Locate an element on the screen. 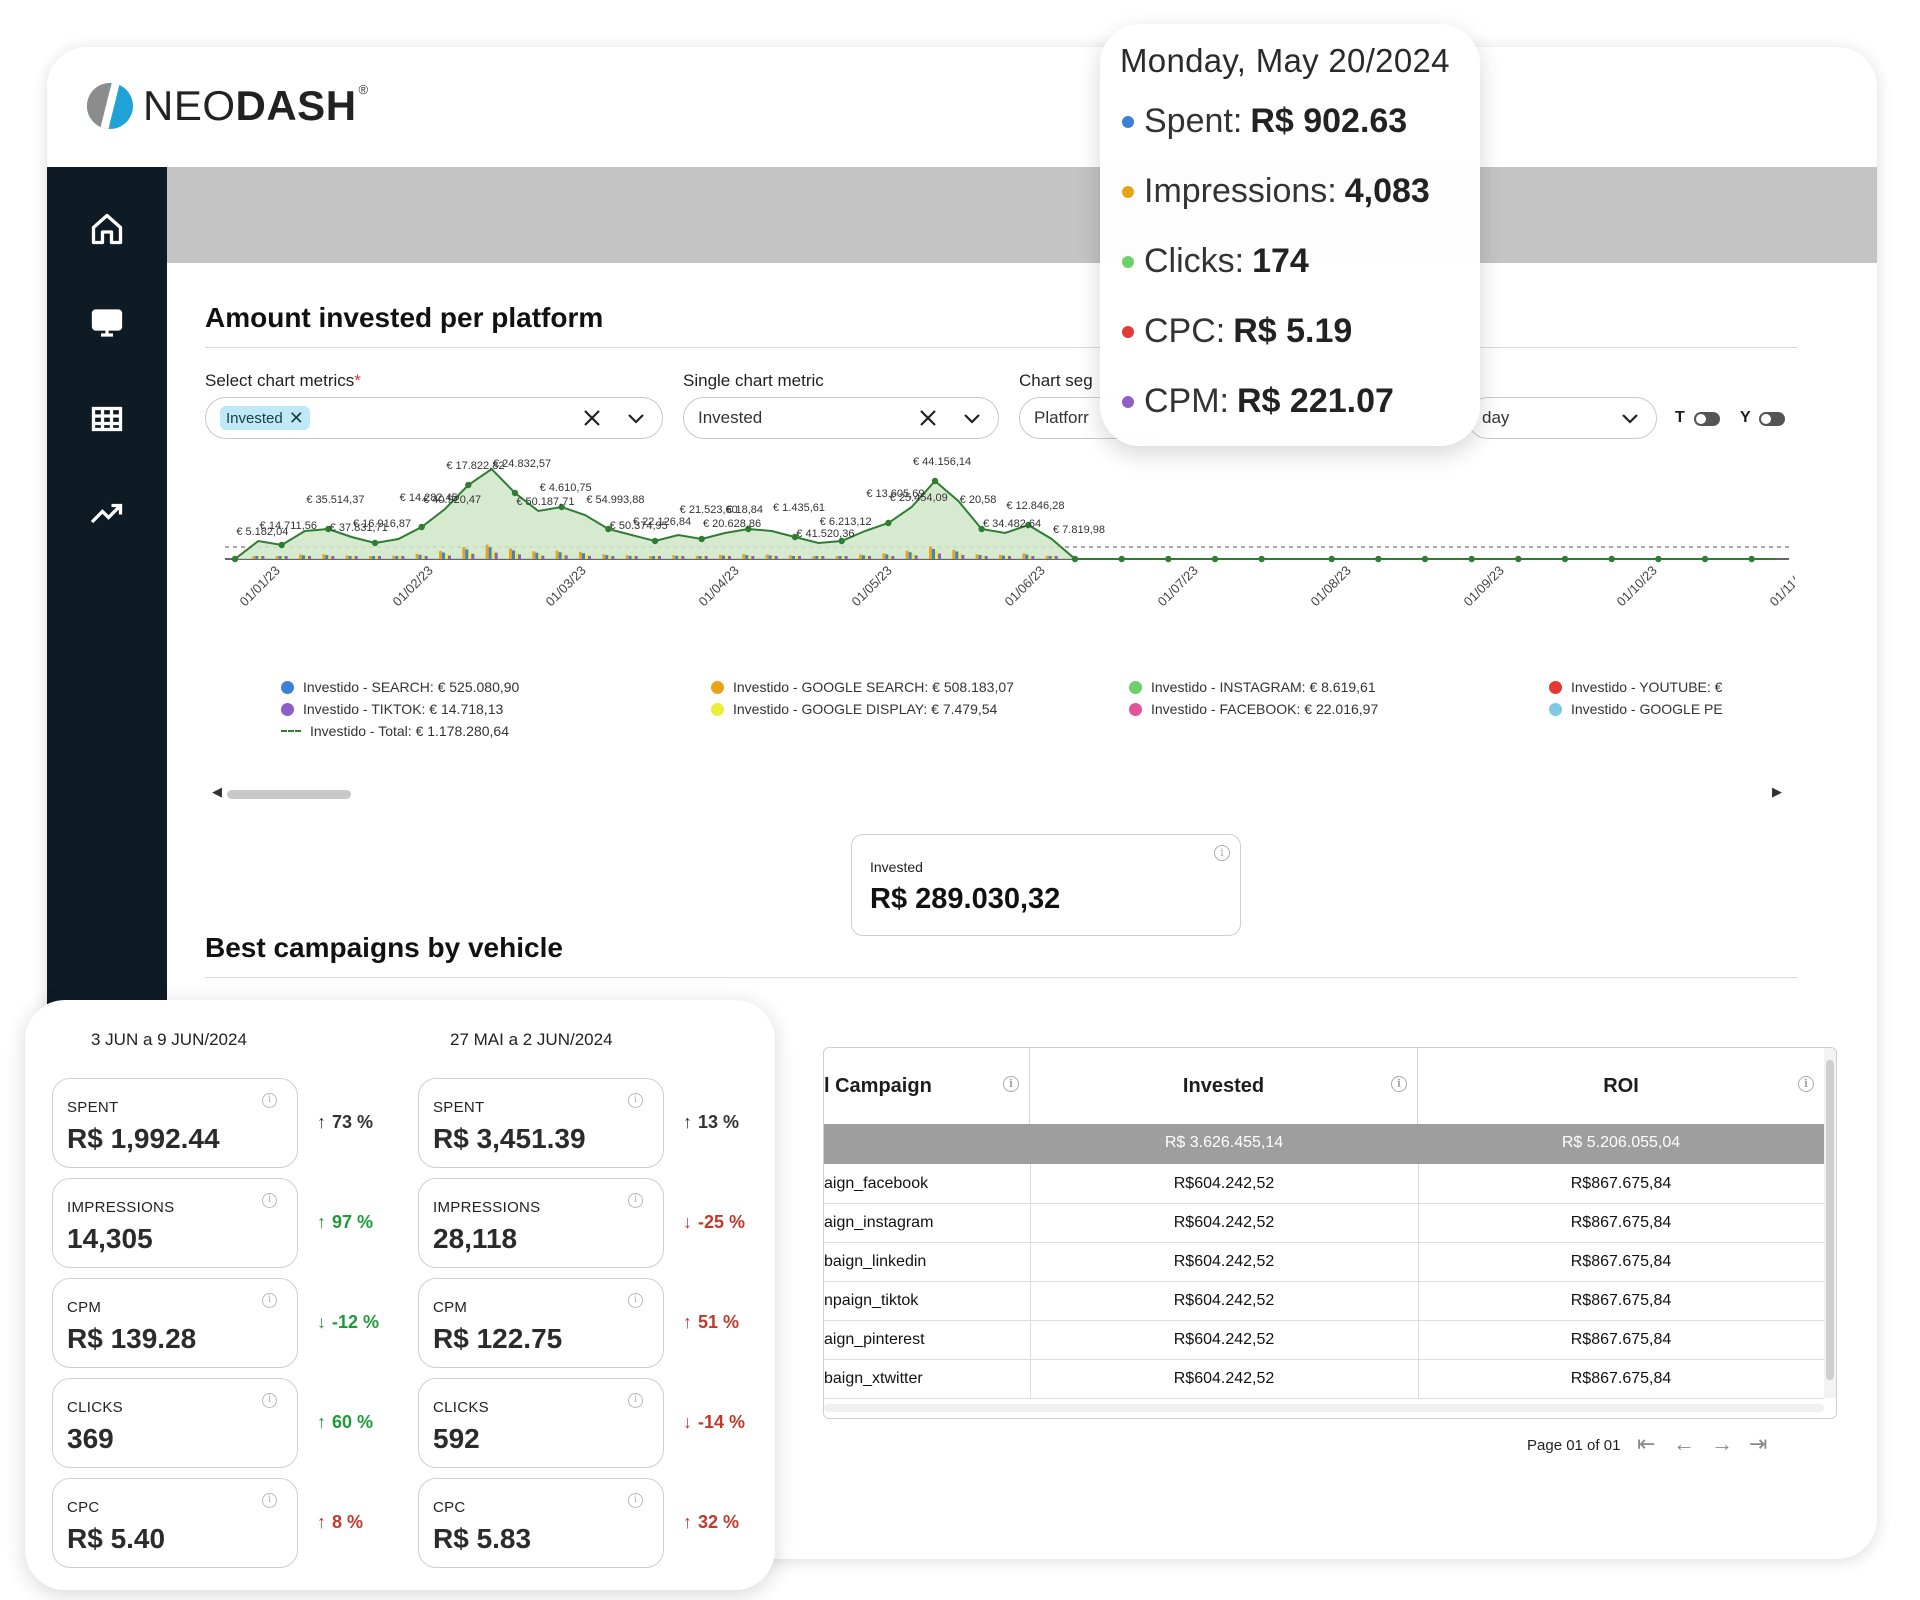 The height and width of the screenshot is (1600, 1920). legend-item: Investido - SEARCH: € 525.080,90 is located at coordinates (400, 687).